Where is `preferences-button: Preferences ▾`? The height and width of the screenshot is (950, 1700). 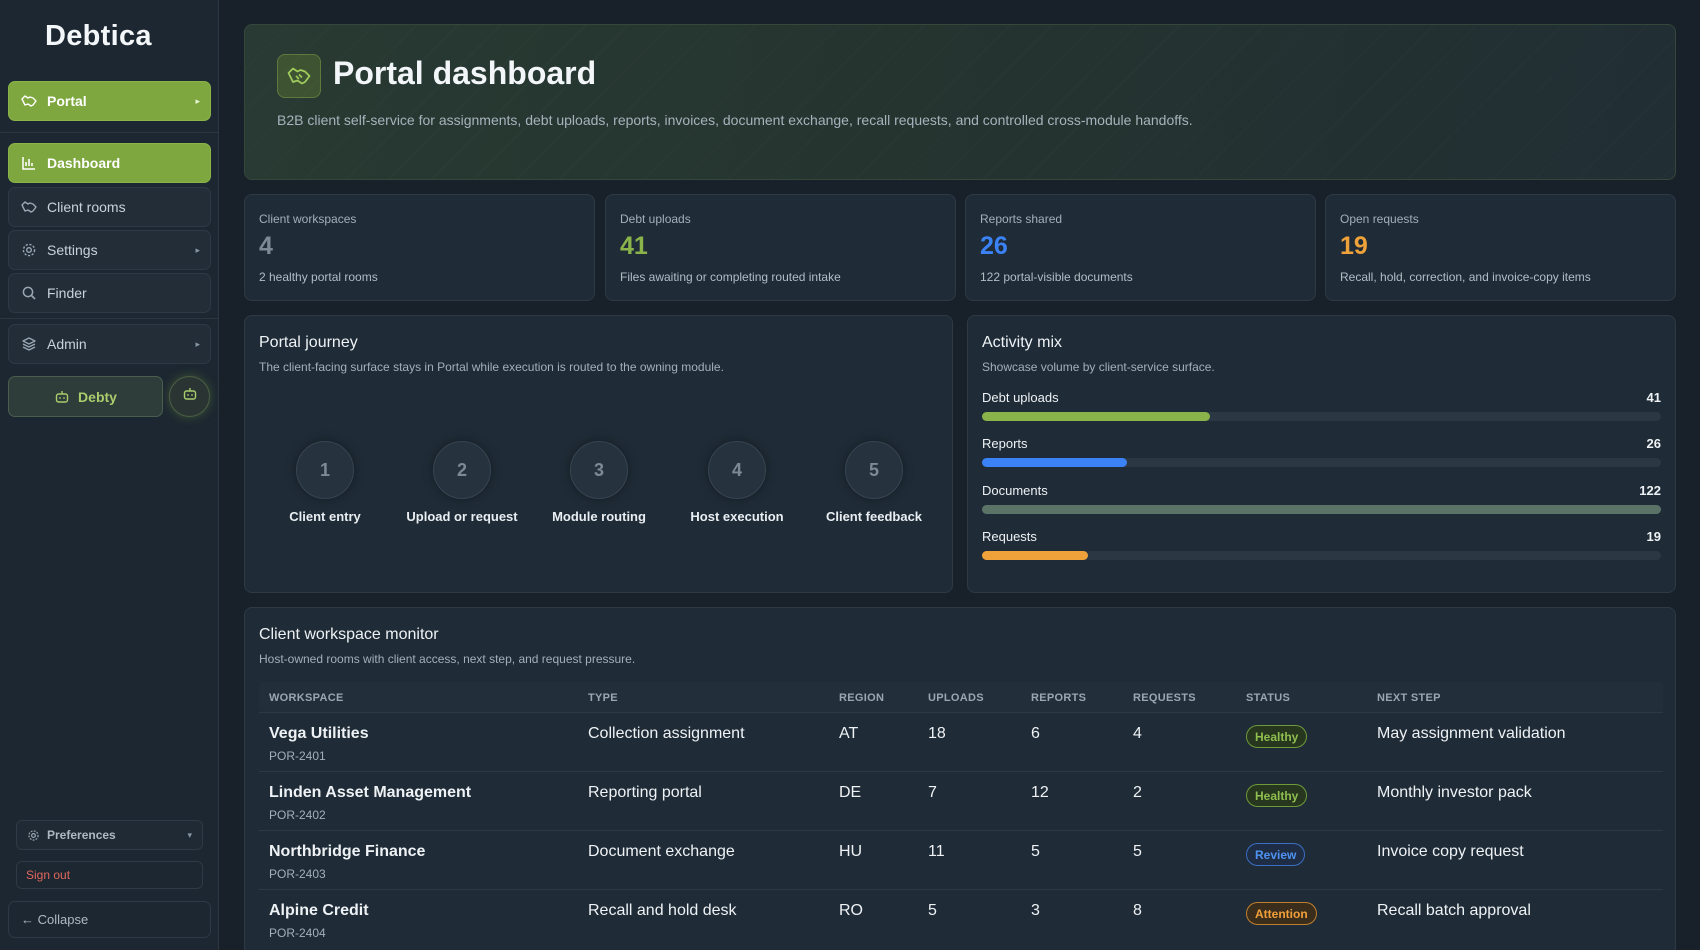 preferences-button: Preferences ▾ is located at coordinates (109, 835).